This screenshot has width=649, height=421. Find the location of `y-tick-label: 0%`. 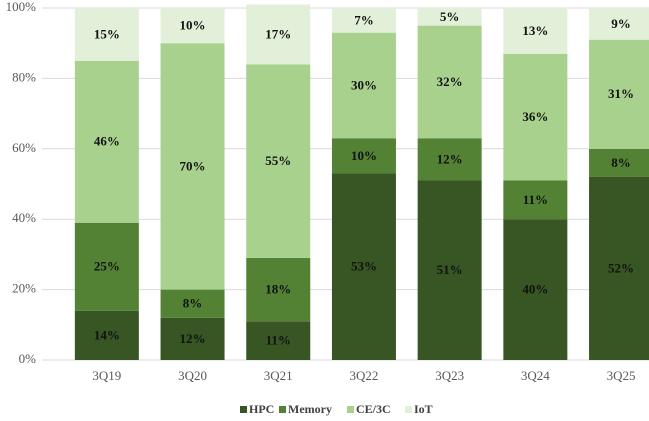

y-tick-label: 0% is located at coordinates (28, 358).